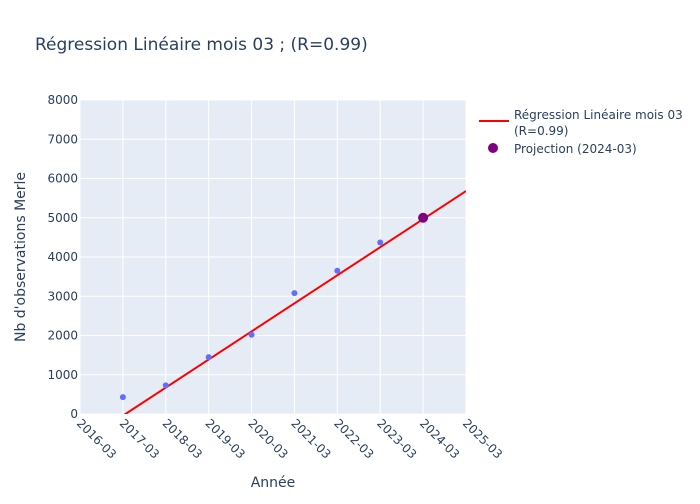 Image resolution: width=700 pixels, height=504 pixels. Describe the element at coordinates (273, 483) in the screenshot. I see `x-axis-label: Année` at that location.